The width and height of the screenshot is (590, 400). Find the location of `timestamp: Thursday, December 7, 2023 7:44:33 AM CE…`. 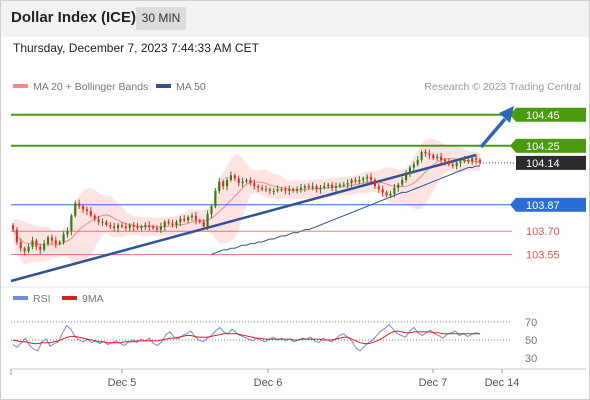

timestamp: Thursday, December 7, 2023 7:44:33 AM CE… is located at coordinates (136, 48).